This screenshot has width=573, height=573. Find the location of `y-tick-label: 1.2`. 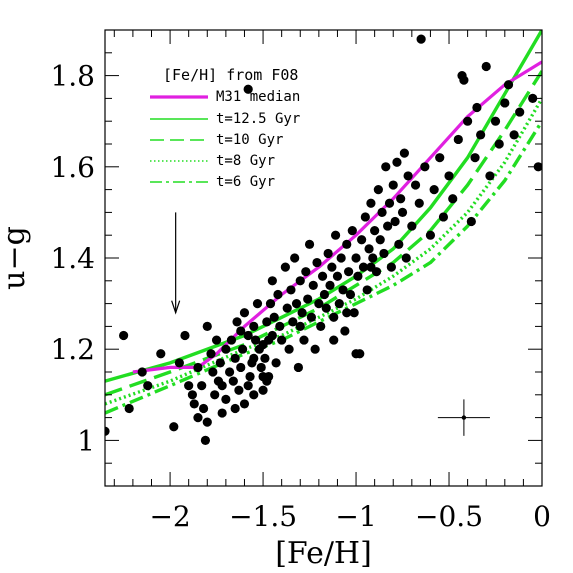

y-tick-label: 1.2 is located at coordinates (72, 349).